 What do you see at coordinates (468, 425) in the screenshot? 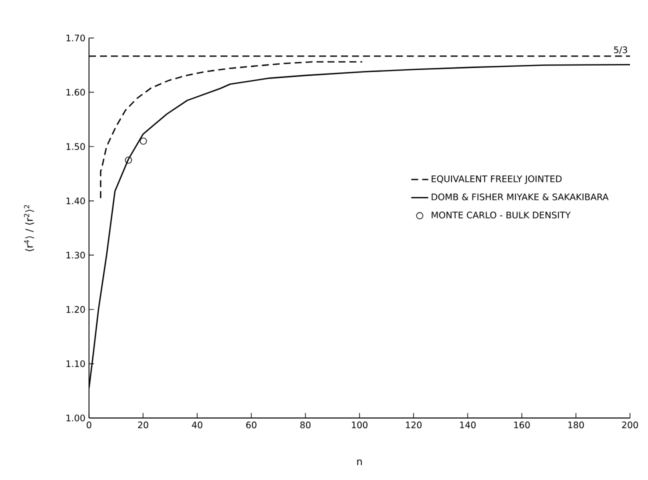
I see `x-tick-label: 140` at bounding box center [468, 425].